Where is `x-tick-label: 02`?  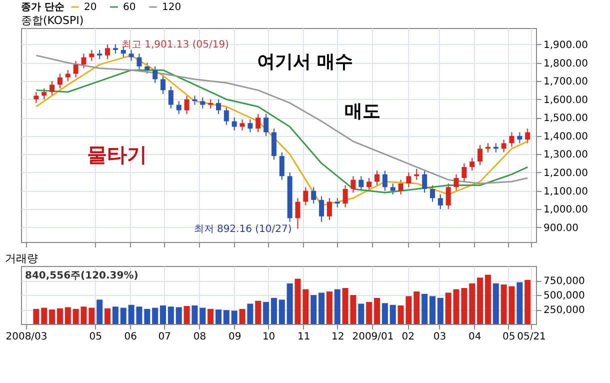
x-tick-label: 02 is located at coordinates (408, 337).